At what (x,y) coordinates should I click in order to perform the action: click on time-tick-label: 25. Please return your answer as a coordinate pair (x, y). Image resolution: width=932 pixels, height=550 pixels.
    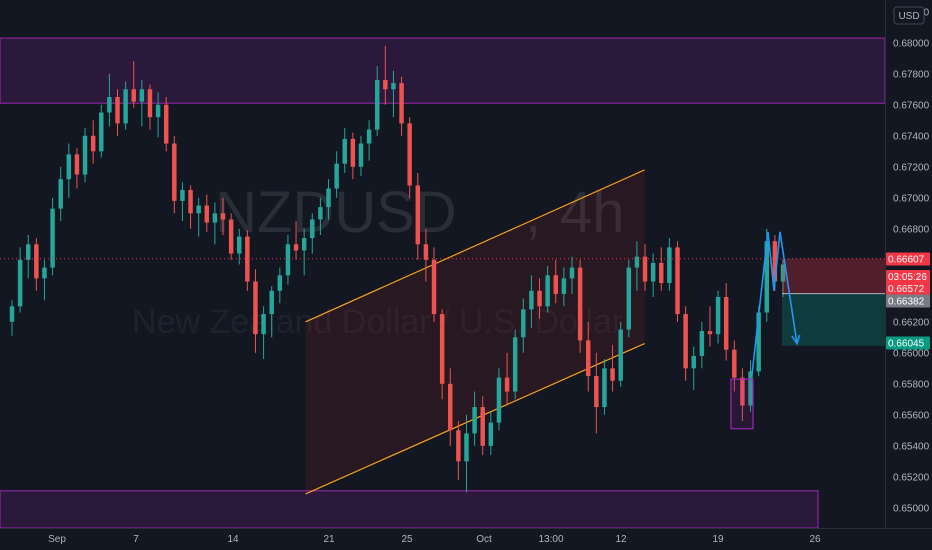
    Looking at the image, I should click on (407, 539).